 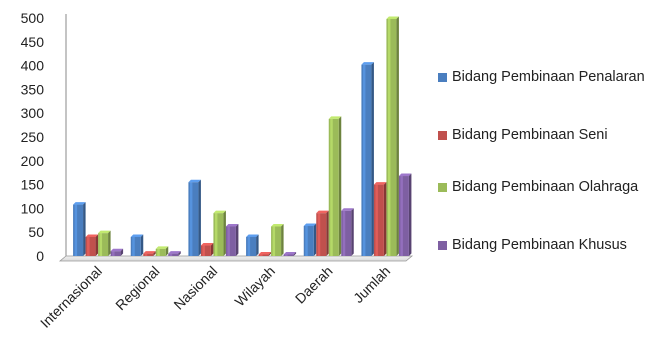 I want to click on y-tick-label: 0, so click(x=40, y=256).